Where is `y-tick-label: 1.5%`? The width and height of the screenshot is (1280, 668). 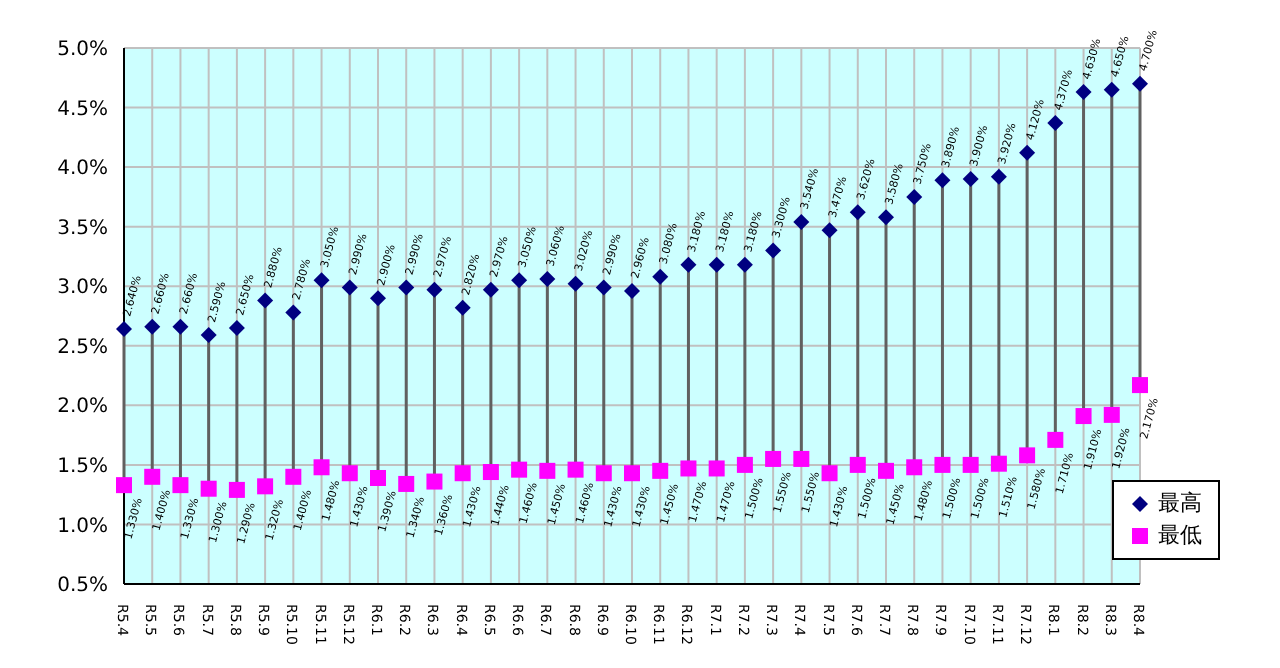
y-tick-label: 1.5% is located at coordinates (82, 466).